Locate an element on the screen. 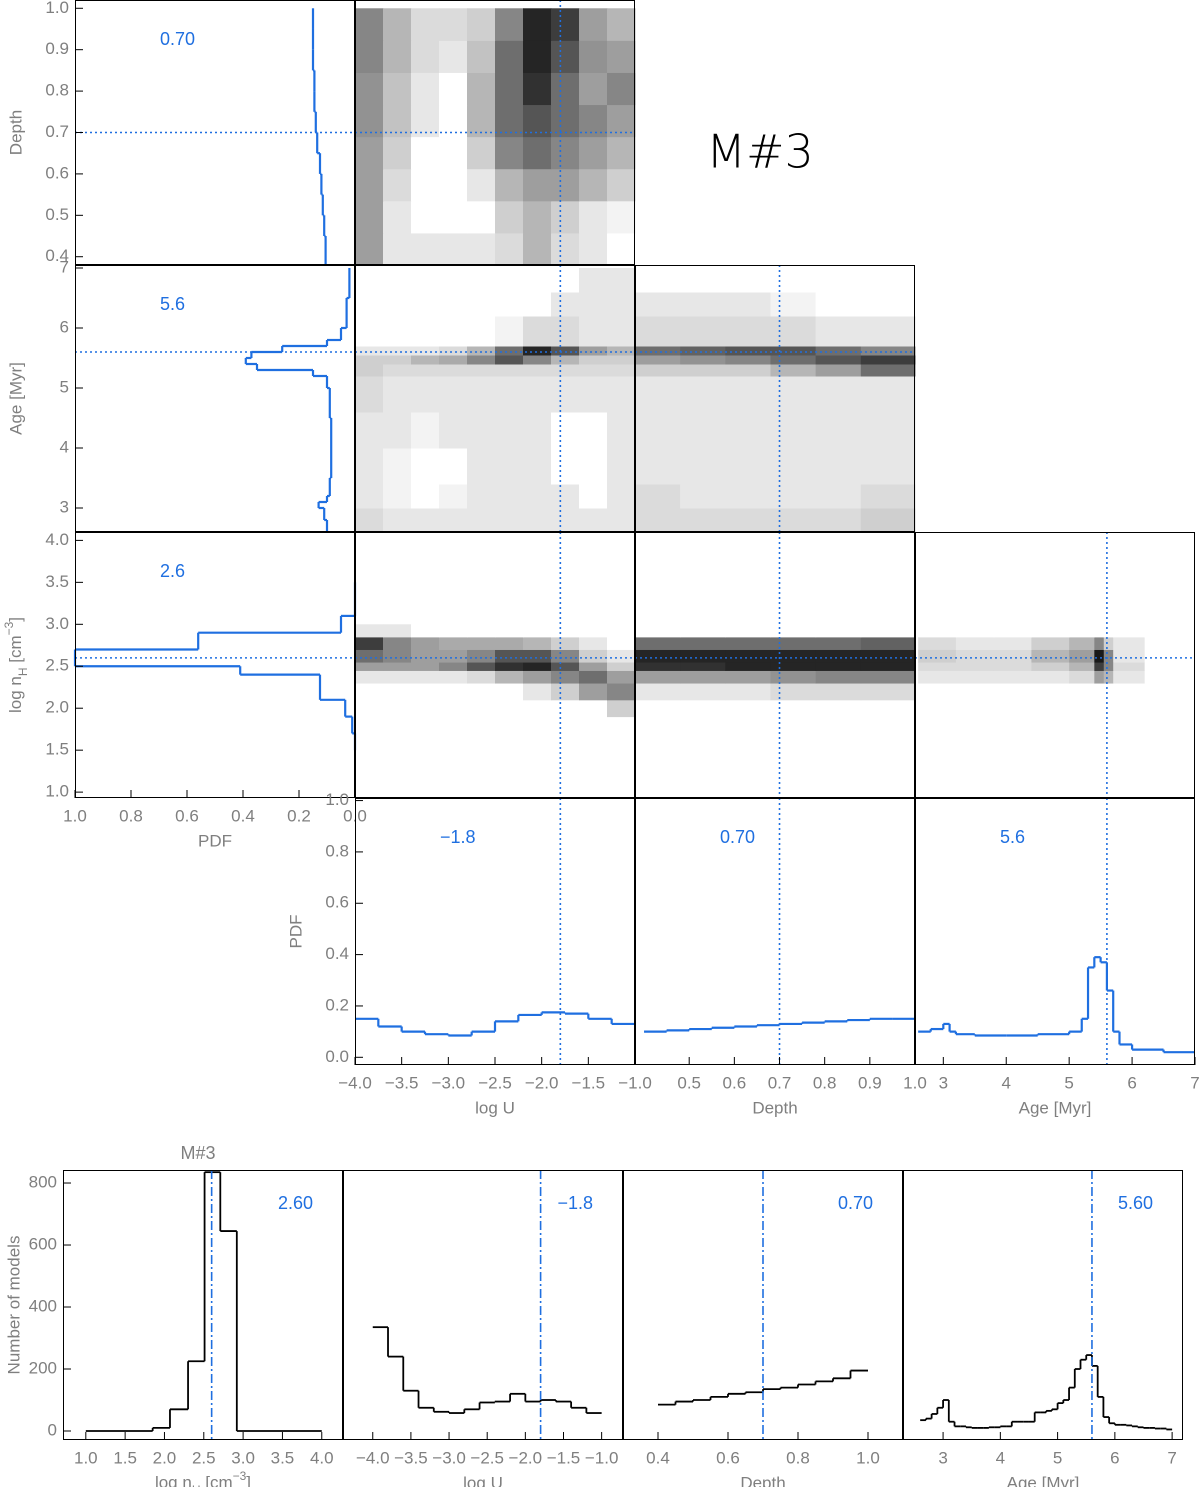 The image size is (1200, 1487). x-tick-label: 4.0 is located at coordinates (322, 1457).